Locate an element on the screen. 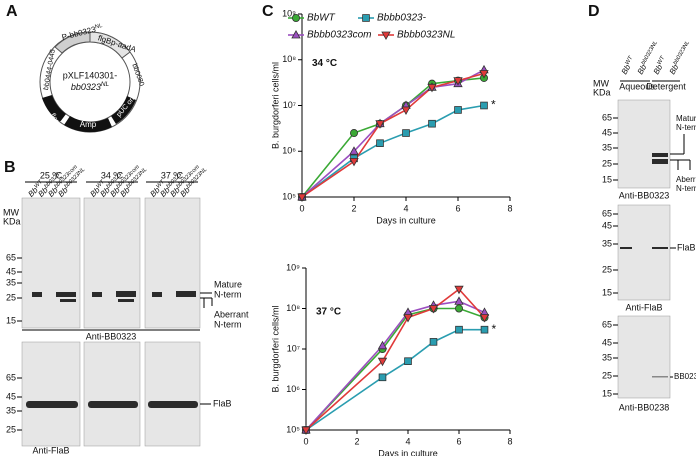 Image resolution: width=696 pixels, height=456 pixels. y-tick-label: 10⁷ is located at coordinates (293, 348).